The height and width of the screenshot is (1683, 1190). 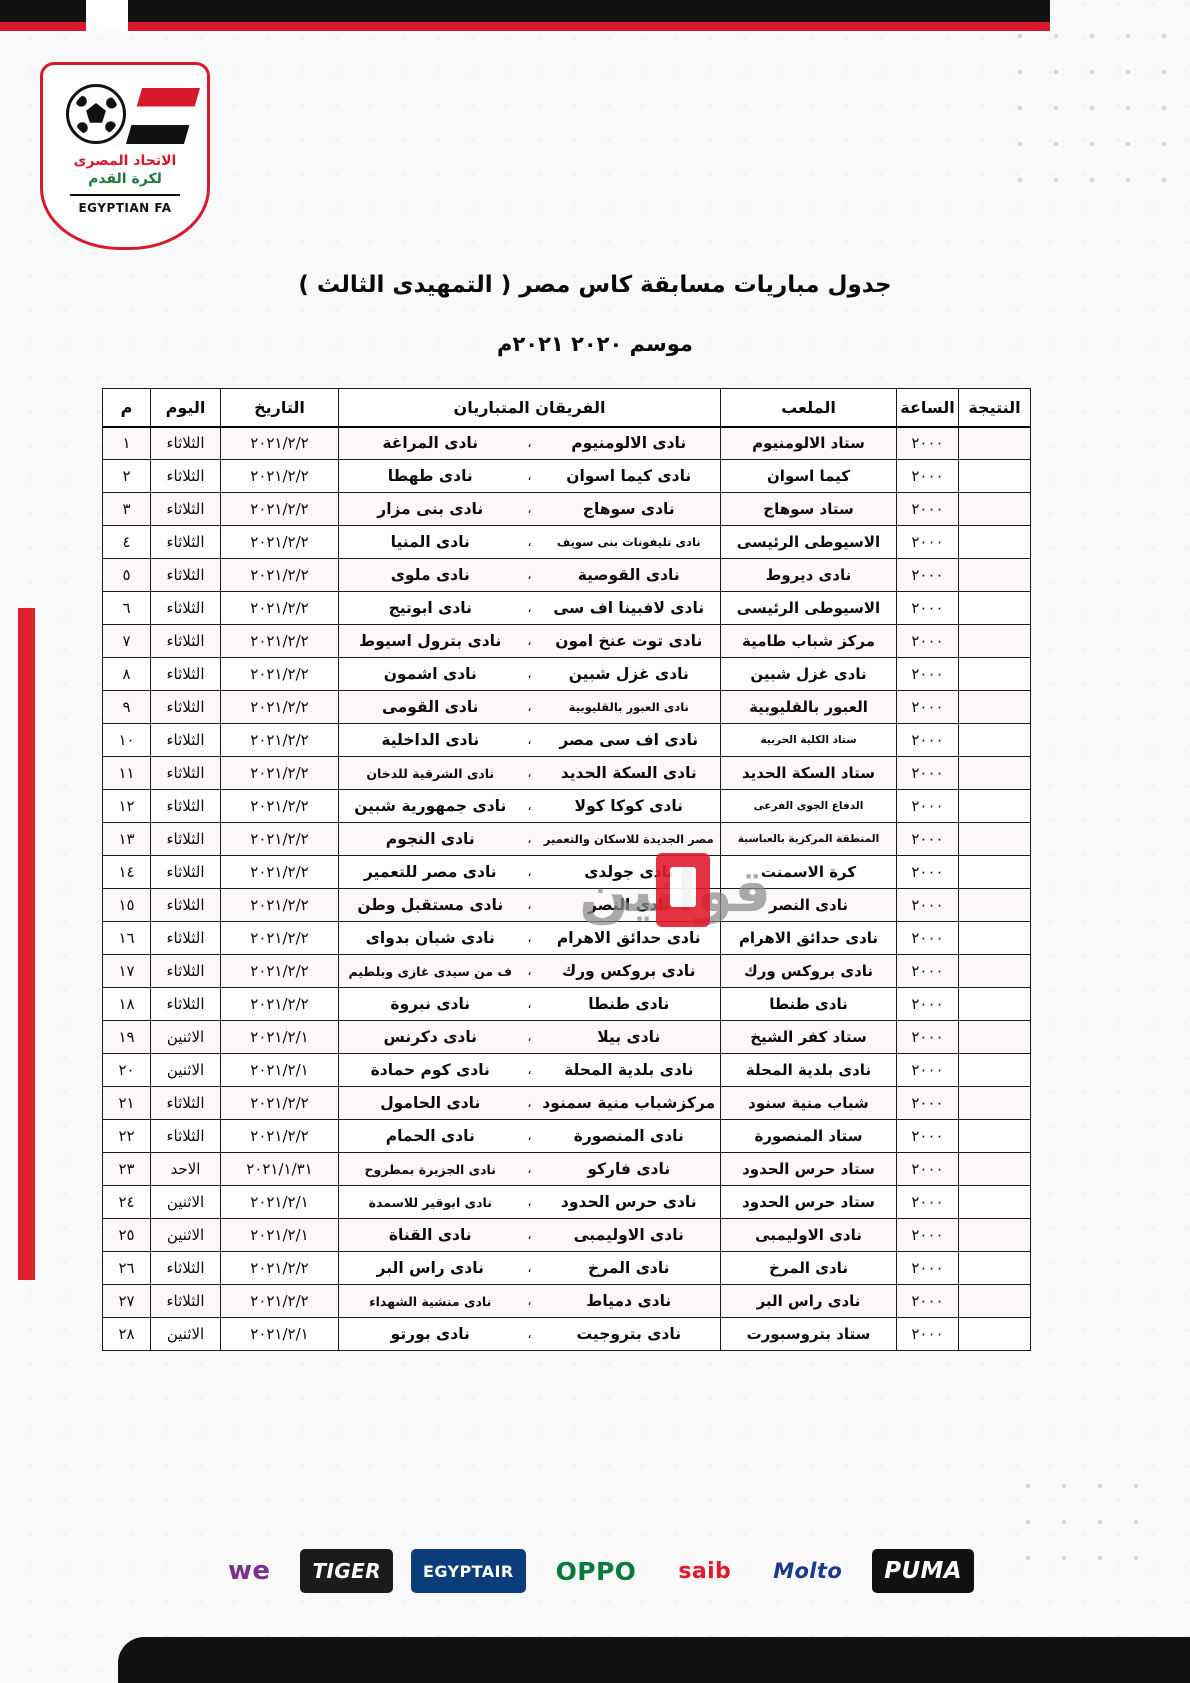 I want to click on cell-teams: نادى فاركو ، نادى الجزيرة بمطروح, so click(x=529, y=1169).